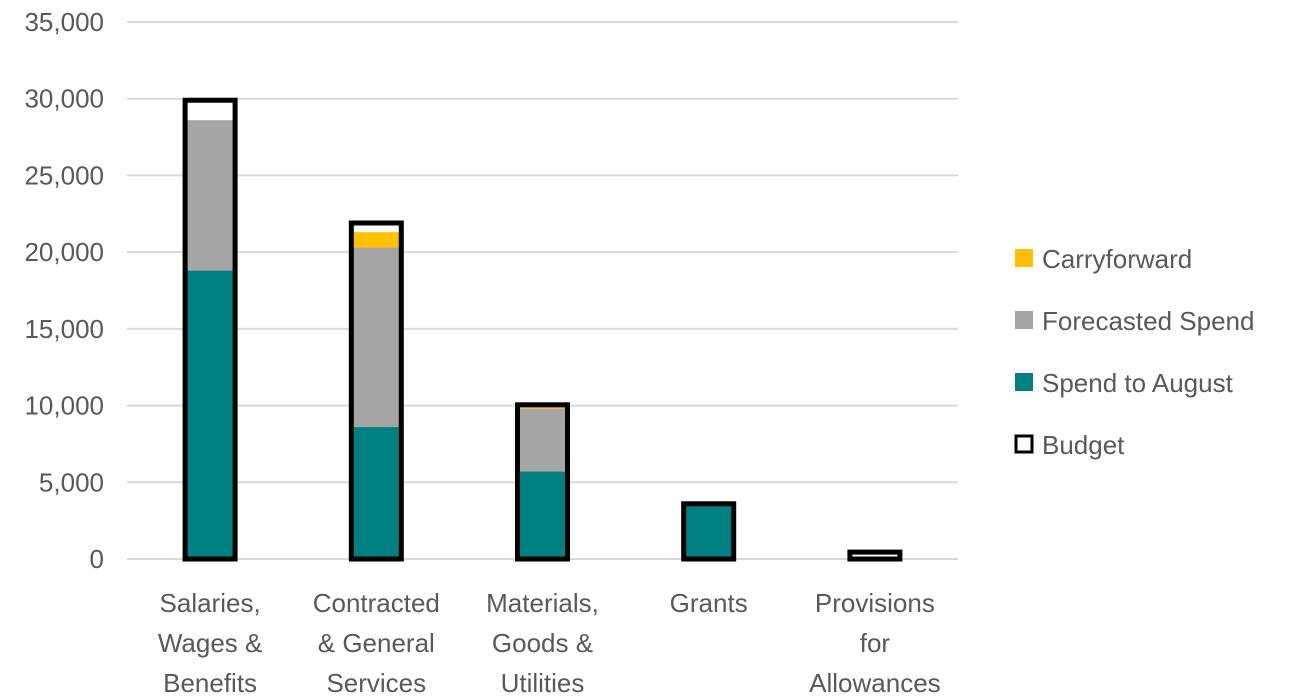  Describe the element at coordinates (210, 643) in the screenshot. I see `x-category-label: Wages &` at that location.